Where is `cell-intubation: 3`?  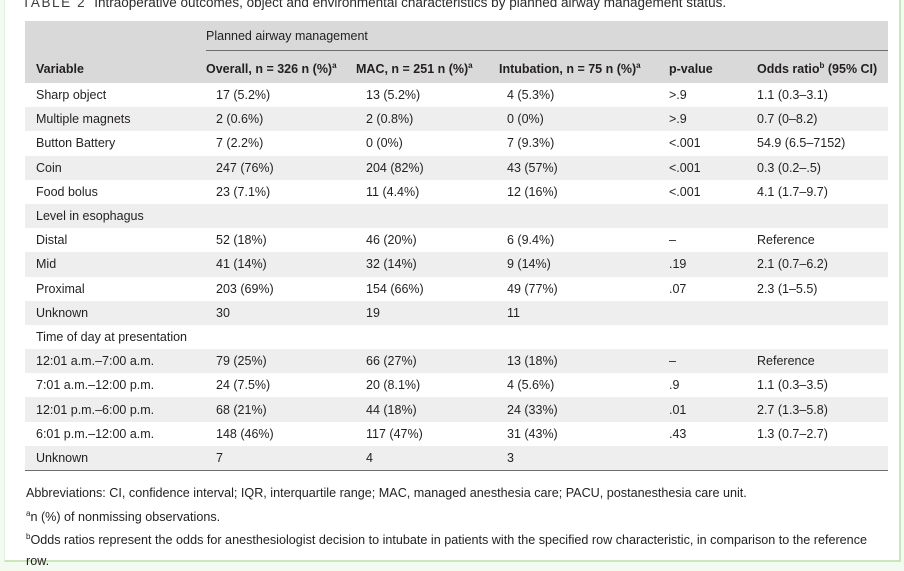
cell-intubation: 3 is located at coordinates (573, 458).